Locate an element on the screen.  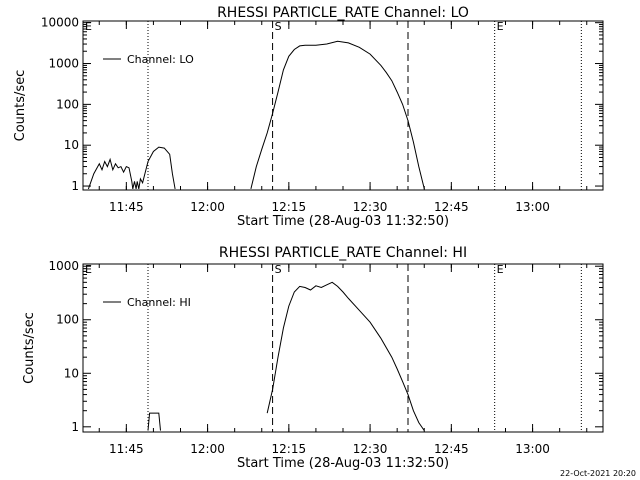
chart-title: RHESSI PARTICLE_RATE Channel: HI is located at coordinates (343, 253).